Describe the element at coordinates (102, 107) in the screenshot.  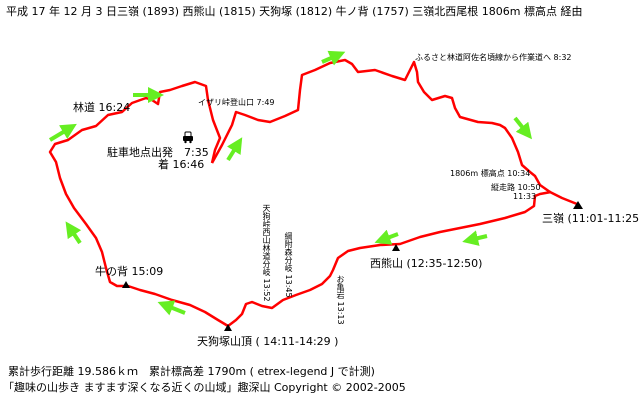
I see `label-rindo: 林道 16:24` at that location.